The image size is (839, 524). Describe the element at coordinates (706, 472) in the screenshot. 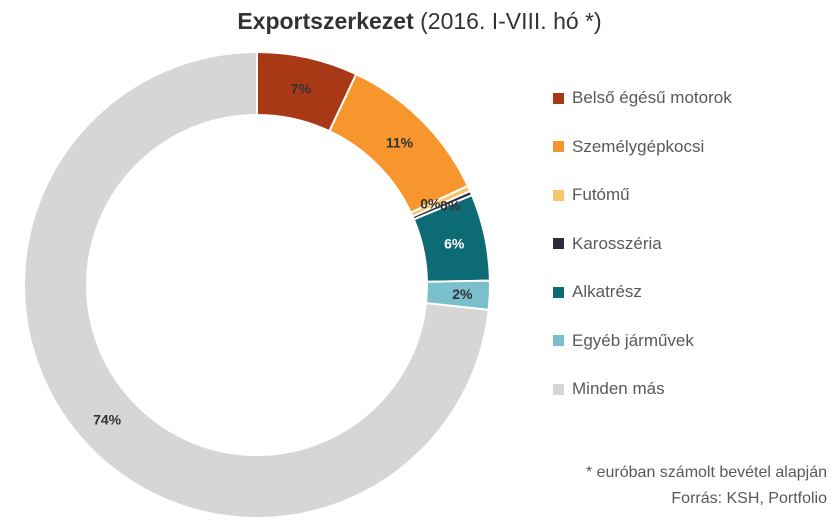

I see `footnote-note: * euróban számolt bevétel alapján` at that location.